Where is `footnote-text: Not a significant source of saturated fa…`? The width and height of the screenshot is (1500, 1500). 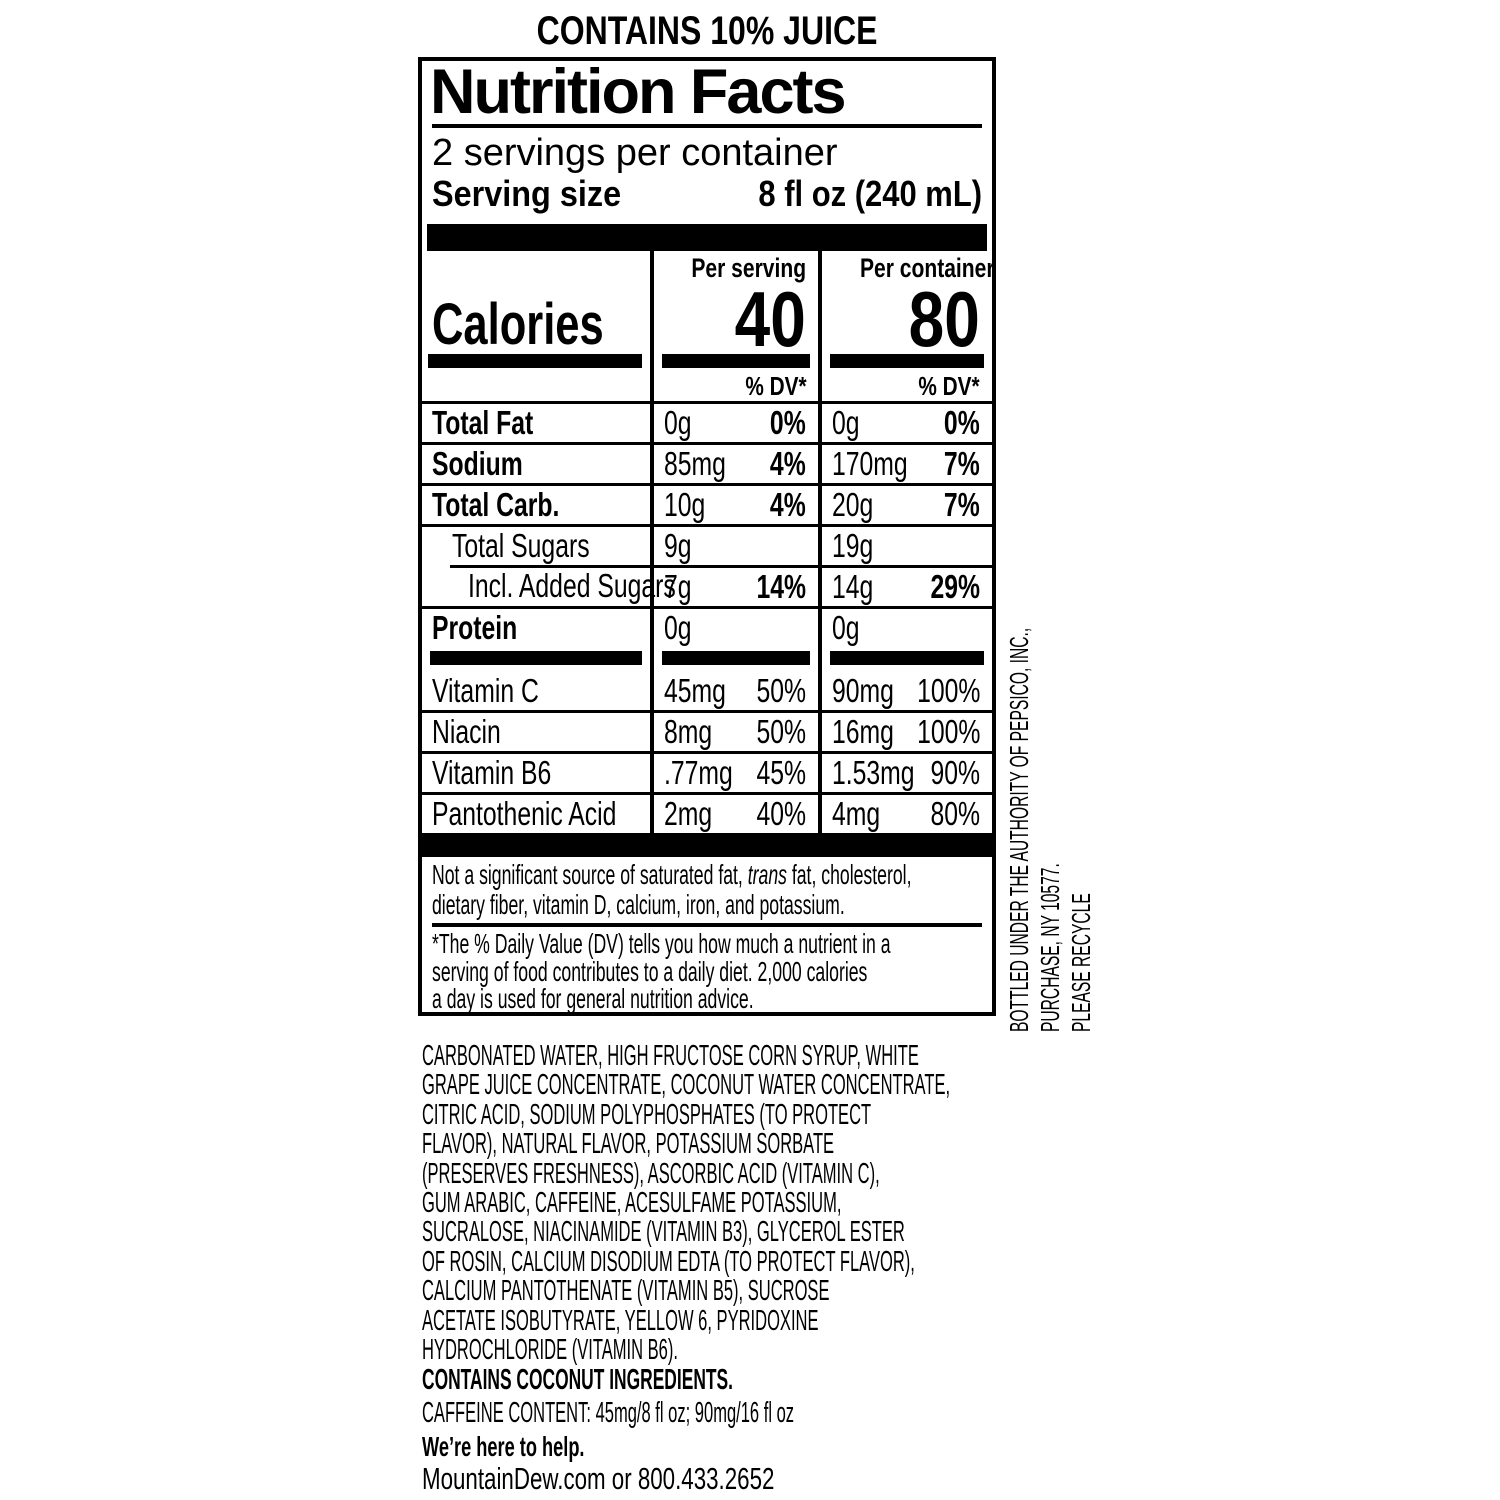 footnote-text: Not a significant source of saturated fa… is located at coordinates (590, 874).